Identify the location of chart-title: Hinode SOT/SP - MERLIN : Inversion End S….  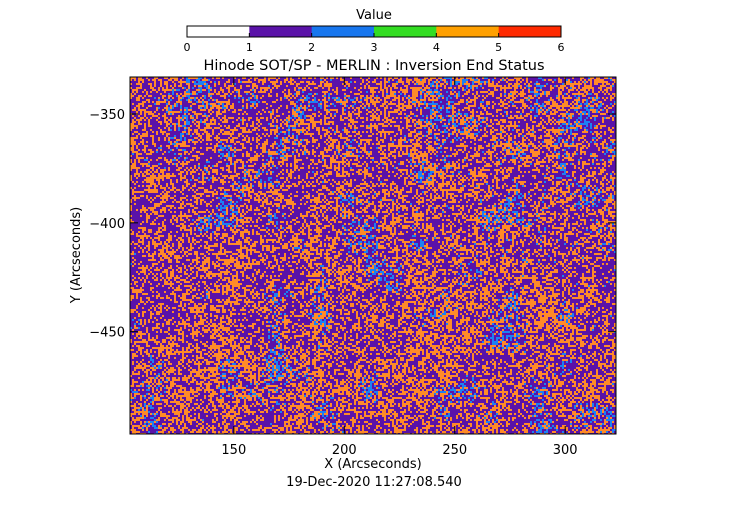
(373, 66).